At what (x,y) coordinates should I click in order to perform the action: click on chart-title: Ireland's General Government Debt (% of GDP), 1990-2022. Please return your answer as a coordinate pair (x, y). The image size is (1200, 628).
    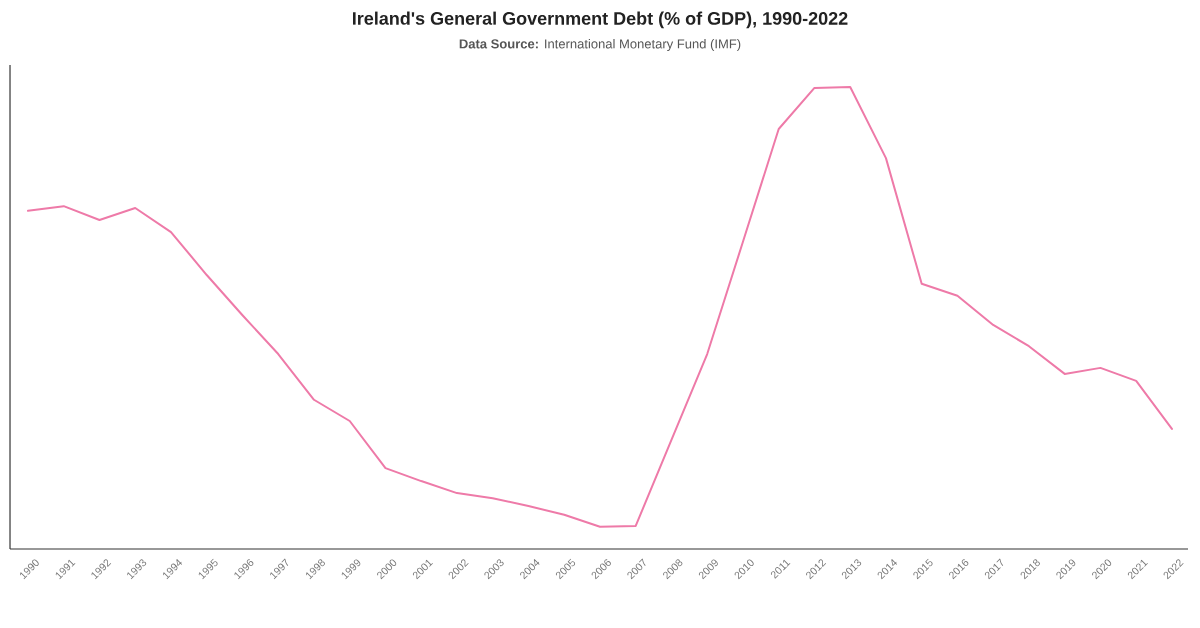
    Looking at the image, I should click on (600, 20).